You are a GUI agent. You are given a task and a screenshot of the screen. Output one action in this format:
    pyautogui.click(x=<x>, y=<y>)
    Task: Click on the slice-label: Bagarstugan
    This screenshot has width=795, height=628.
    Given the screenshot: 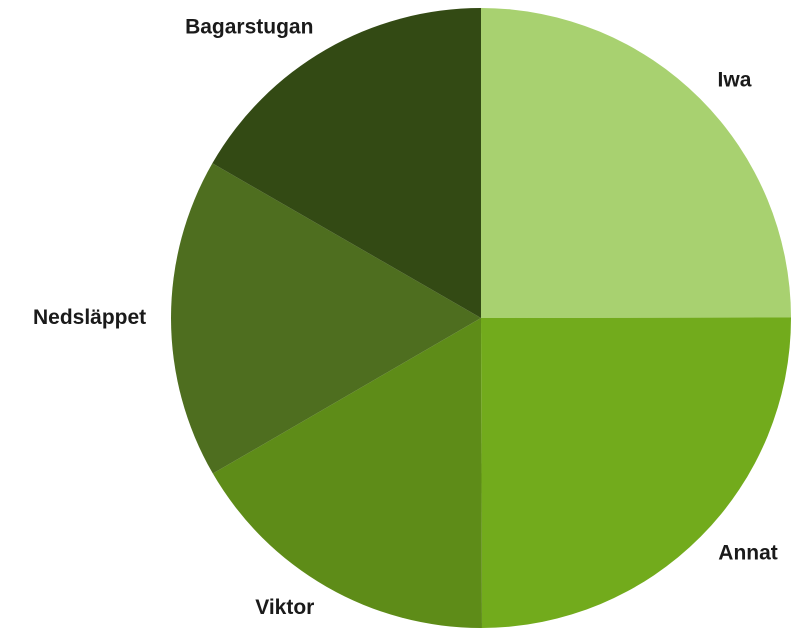 What is the action you would take?
    pyautogui.click(x=249, y=27)
    